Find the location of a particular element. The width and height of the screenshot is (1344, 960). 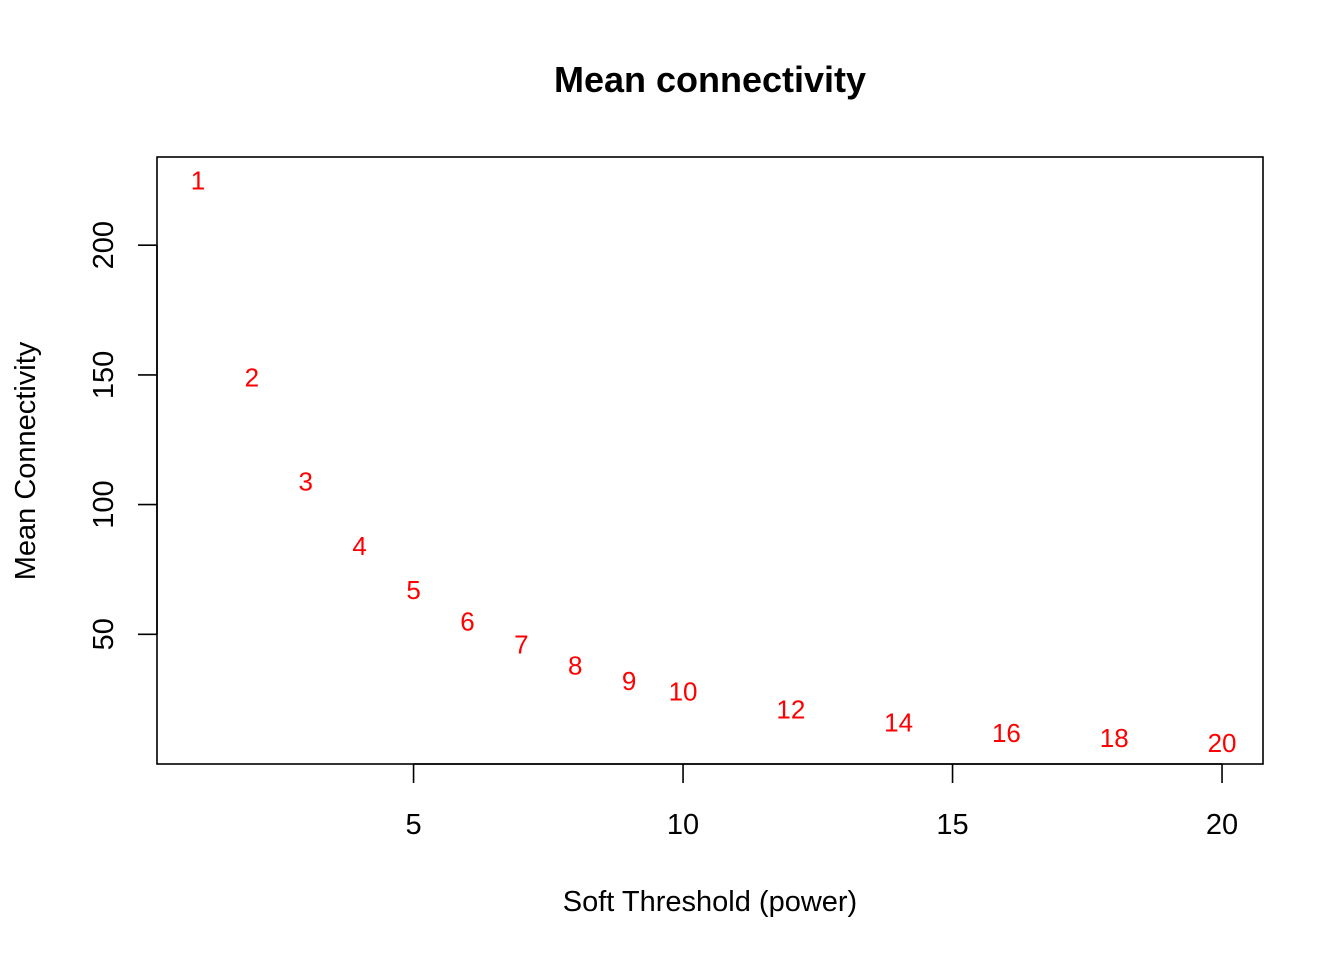

y-axis-label: Mean Connectivity is located at coordinates (26, 460).